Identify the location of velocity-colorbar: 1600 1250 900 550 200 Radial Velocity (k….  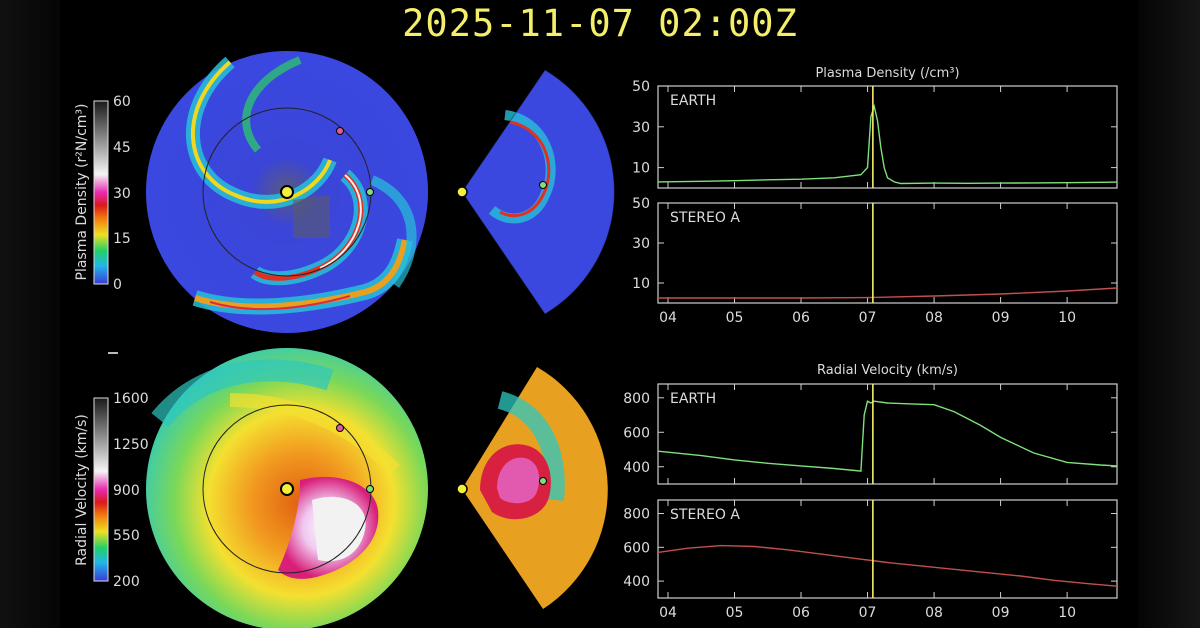
(111, 490).